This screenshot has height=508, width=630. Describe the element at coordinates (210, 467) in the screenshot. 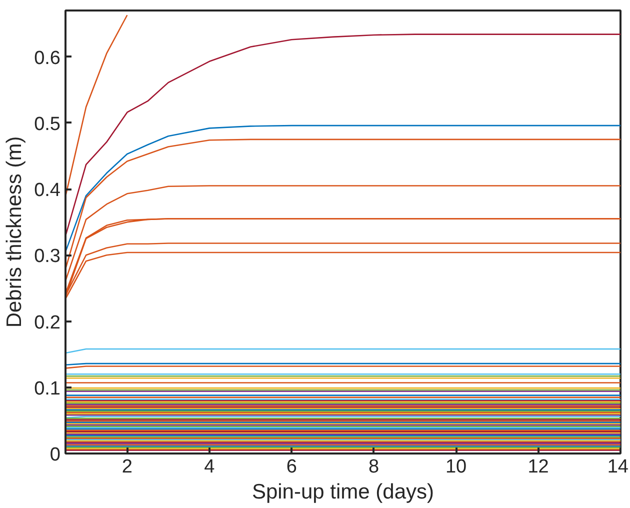

I see `x-tick-label: 4` at that location.